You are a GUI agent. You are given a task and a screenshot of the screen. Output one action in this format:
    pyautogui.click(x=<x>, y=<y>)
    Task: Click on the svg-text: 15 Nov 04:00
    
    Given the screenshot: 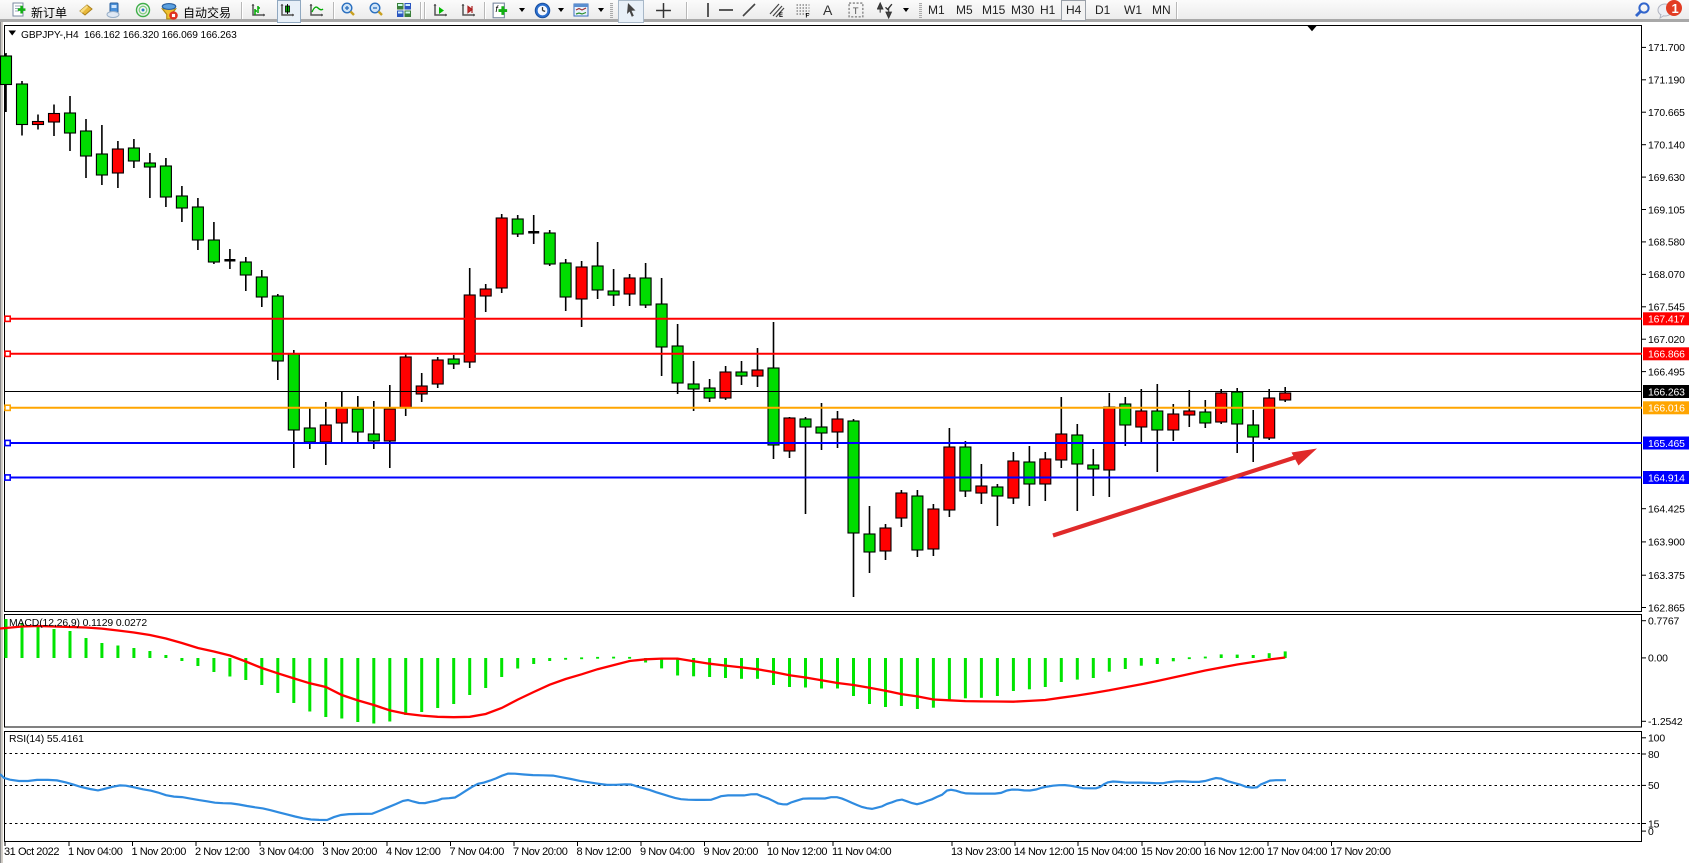 What is the action you would take?
    pyautogui.click(x=1107, y=852)
    